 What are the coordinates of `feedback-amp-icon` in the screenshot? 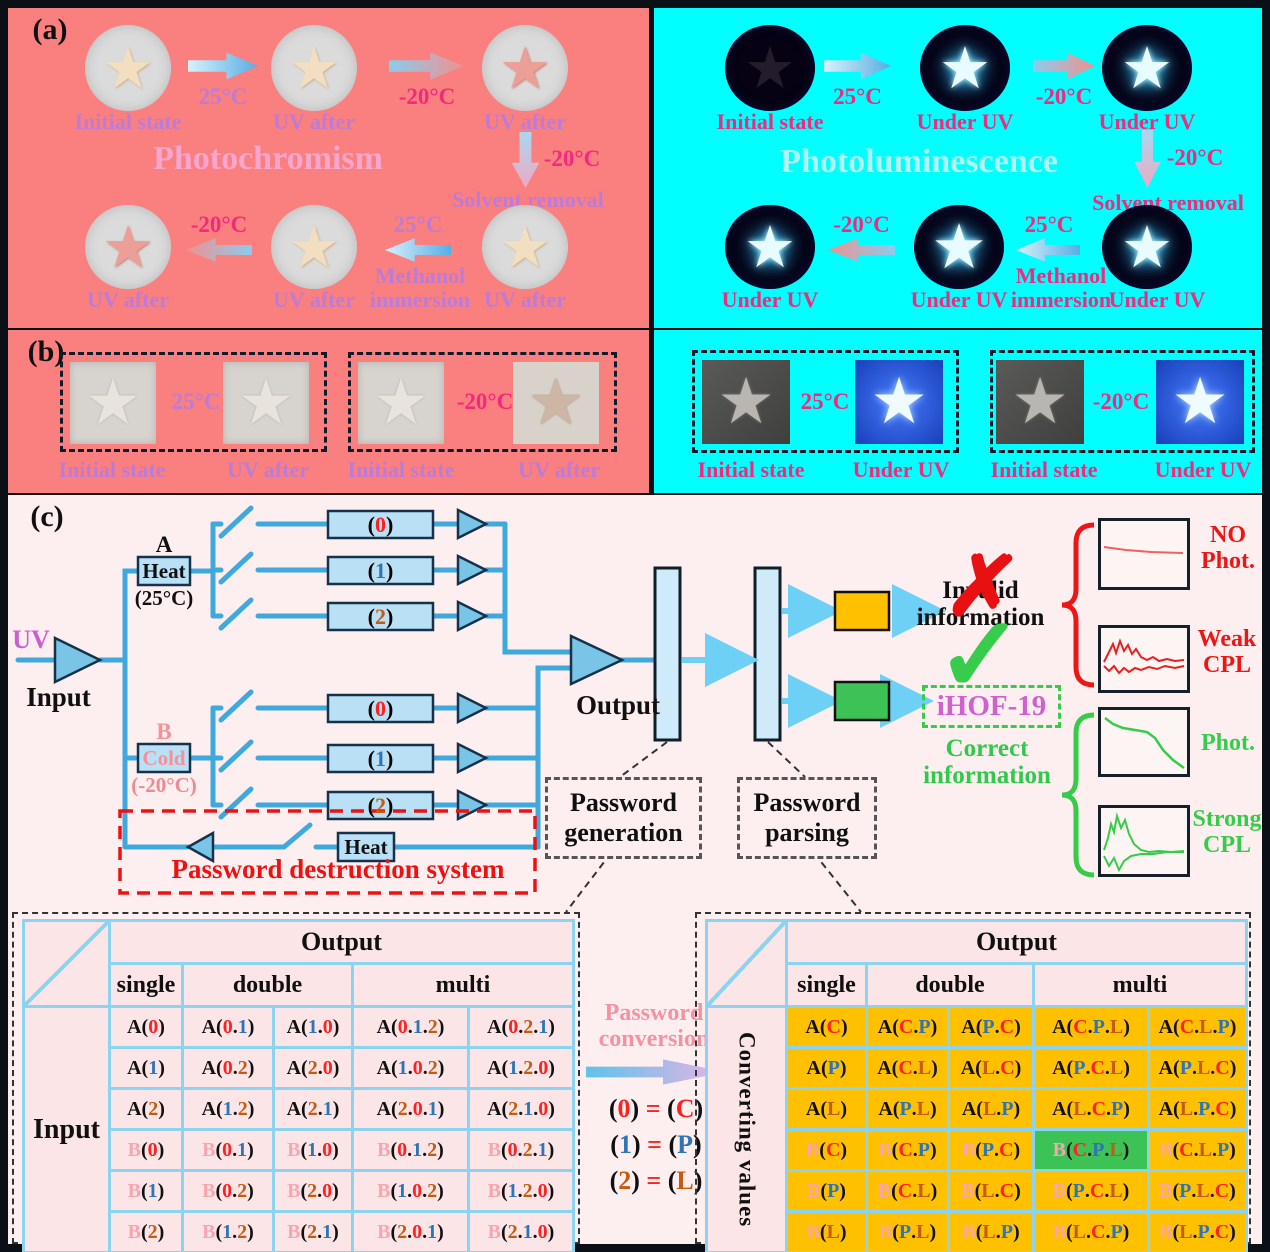 It's located at (200, 847).